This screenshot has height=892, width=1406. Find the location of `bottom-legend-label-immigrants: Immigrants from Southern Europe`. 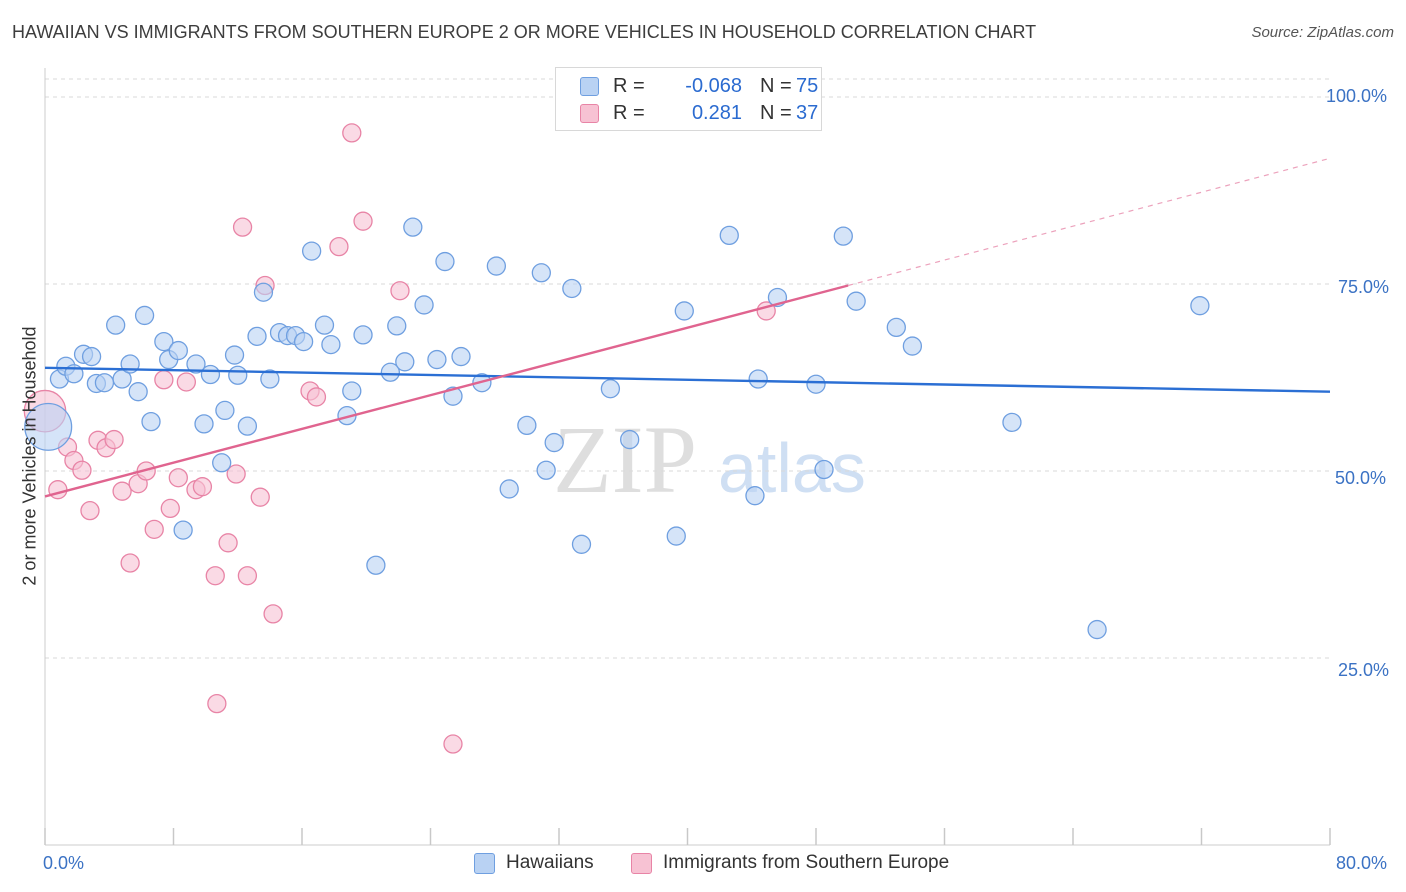

bottom-legend-label-immigrants: Immigrants from Southern Europe is located at coordinates (806, 862).